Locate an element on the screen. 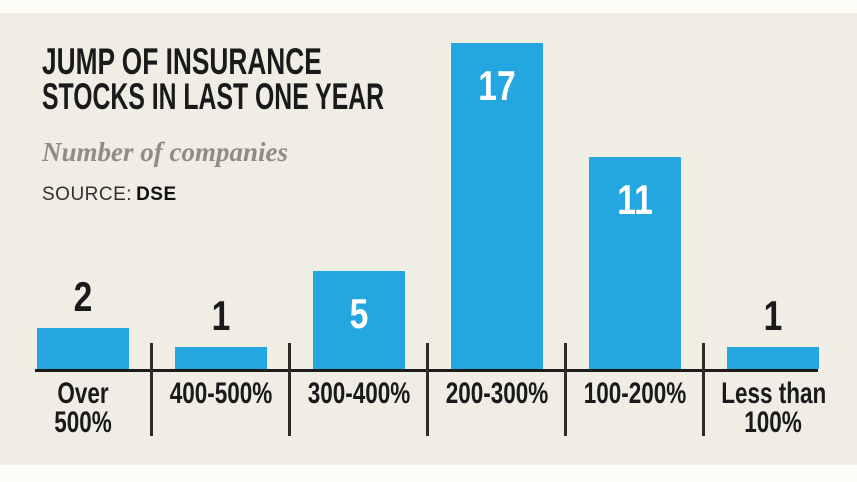 The height and width of the screenshot is (482, 857). bar-value-label: 5 is located at coordinates (358, 313).